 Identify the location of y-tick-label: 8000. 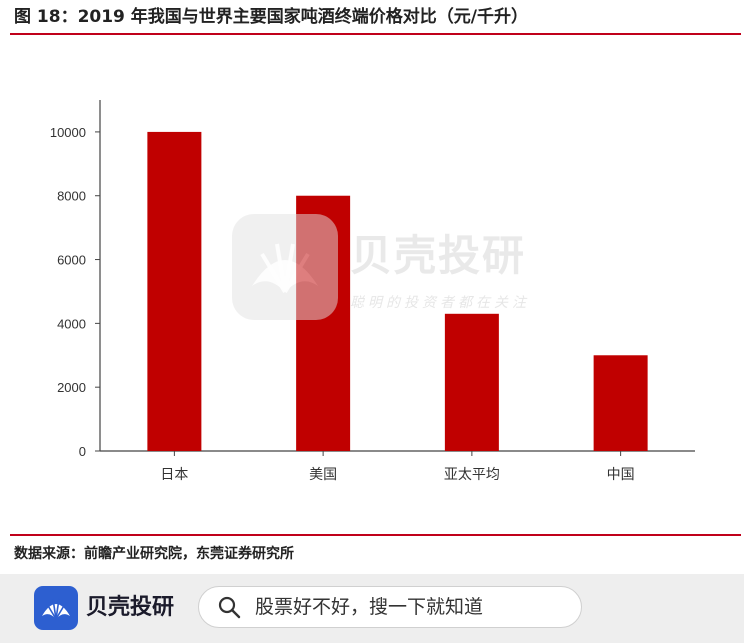
(71, 196).